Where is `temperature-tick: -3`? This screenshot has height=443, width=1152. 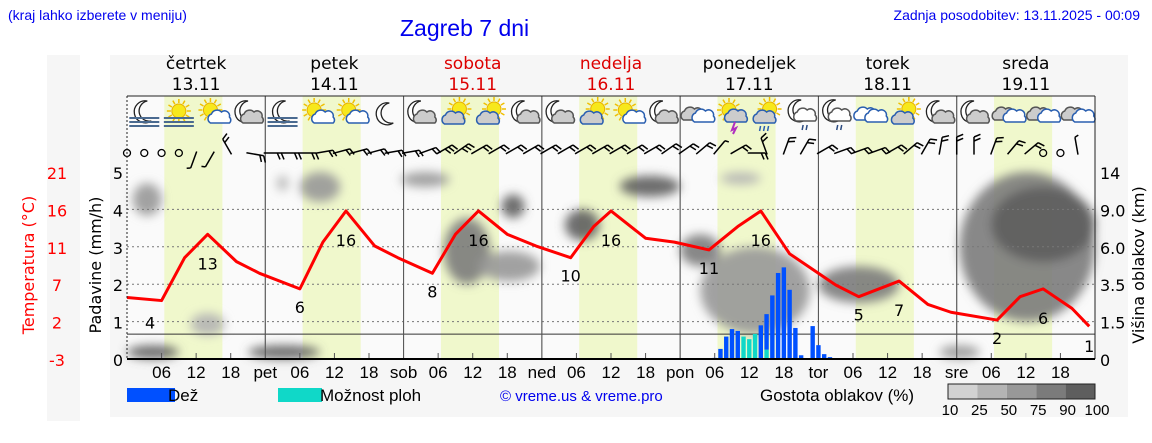 temperature-tick: -3 is located at coordinates (57, 360).